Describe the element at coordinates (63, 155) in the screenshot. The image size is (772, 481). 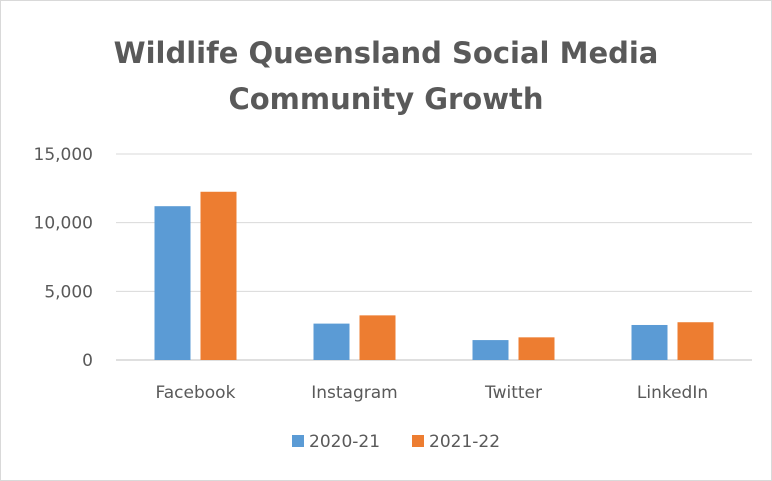
I see `y-tick-label: 15,000` at that location.